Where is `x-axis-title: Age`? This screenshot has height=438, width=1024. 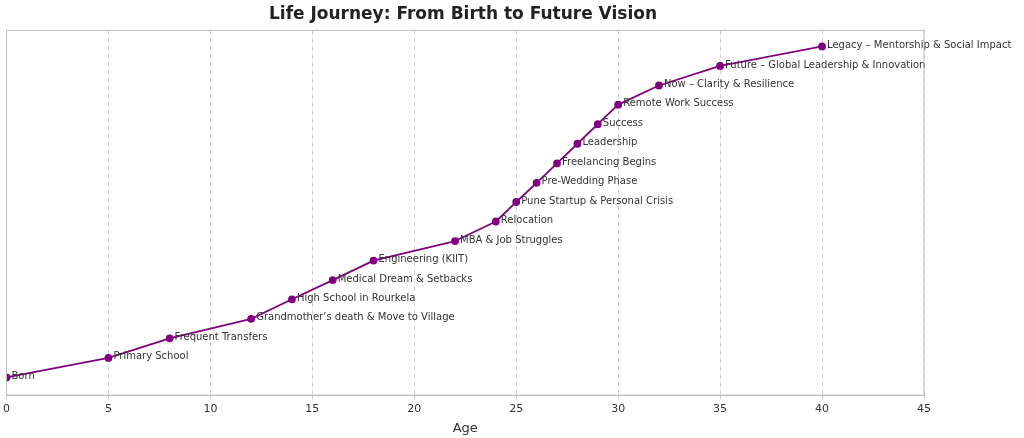 x-axis-title: Age is located at coordinates (465, 427).